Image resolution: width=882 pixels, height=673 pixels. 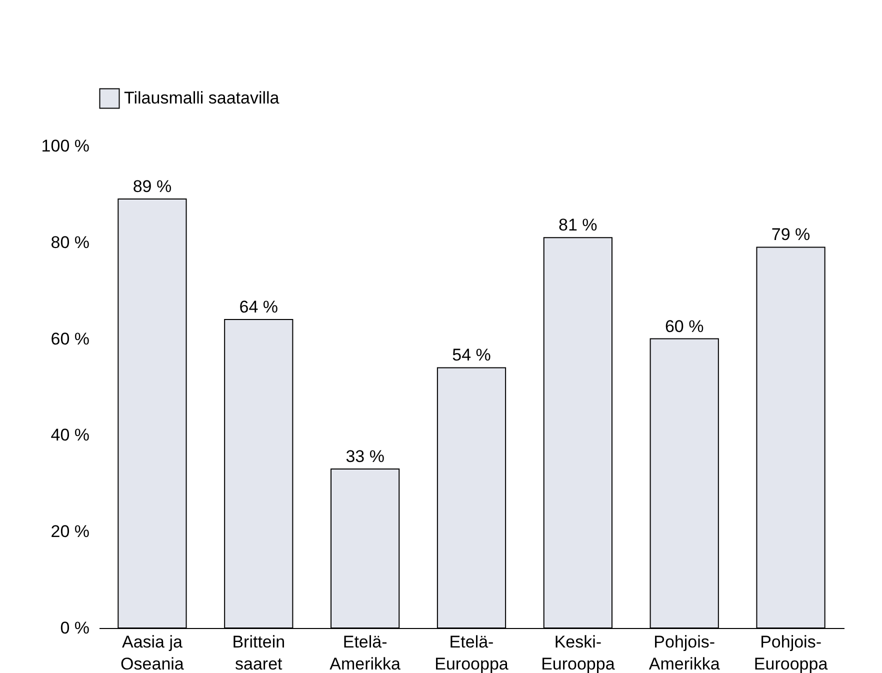 I want to click on data-label: 33 %, so click(x=365, y=456).